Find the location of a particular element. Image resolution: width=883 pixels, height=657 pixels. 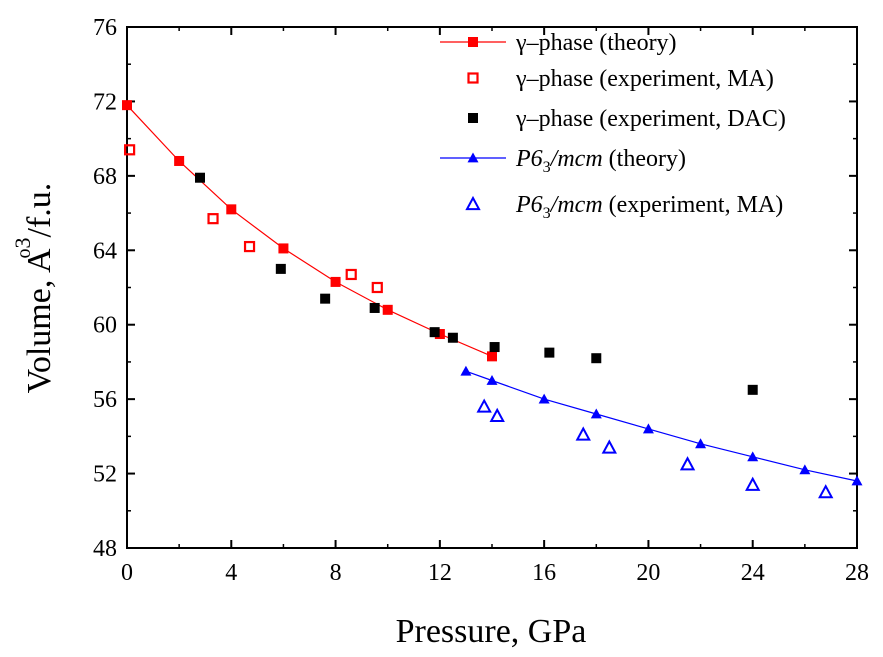

y-tick-label: 48 is located at coordinates (105, 549).